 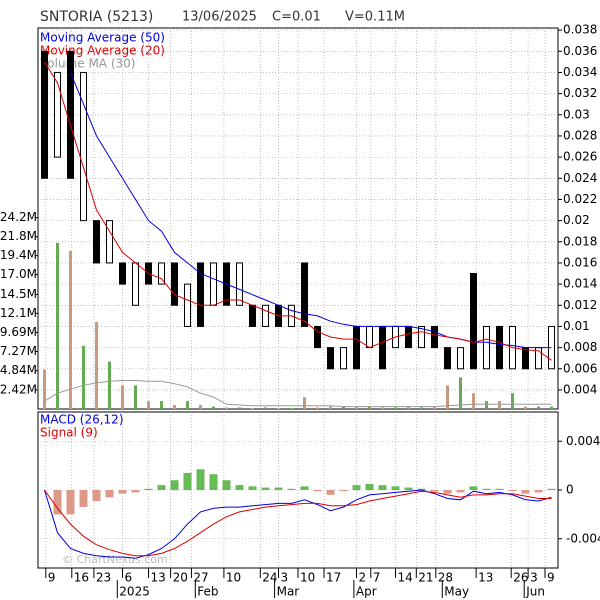 What do you see at coordinates (580, 199) in the screenshot?
I see `y-tick-label: 0.022` at bounding box center [580, 199].